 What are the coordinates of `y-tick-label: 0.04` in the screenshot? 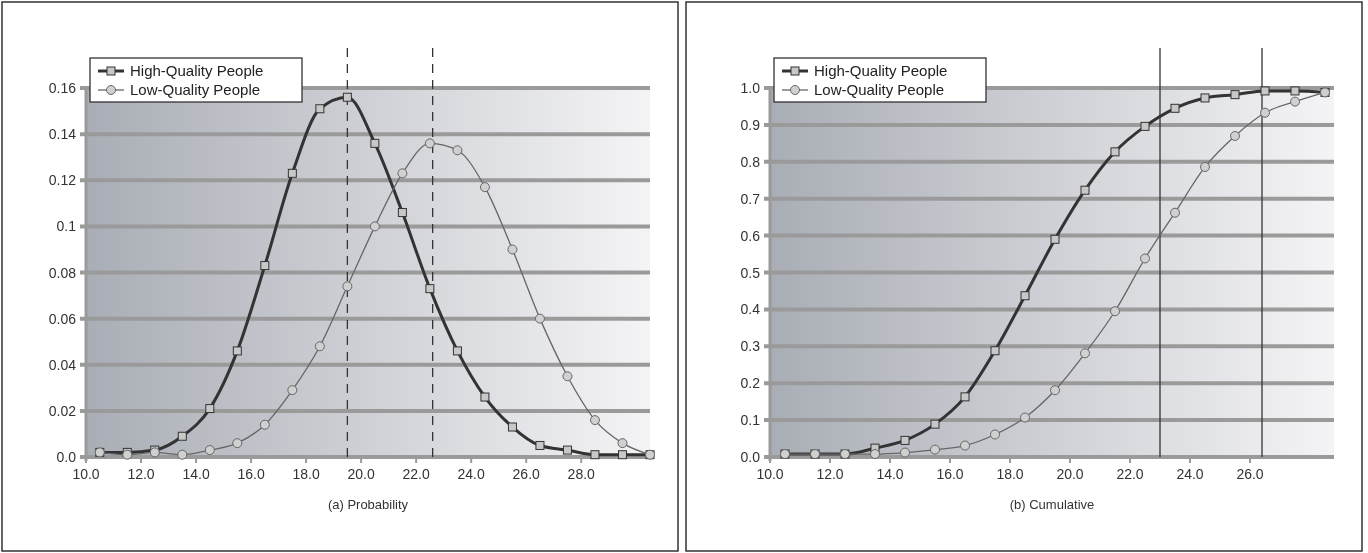 It's located at (62, 364).